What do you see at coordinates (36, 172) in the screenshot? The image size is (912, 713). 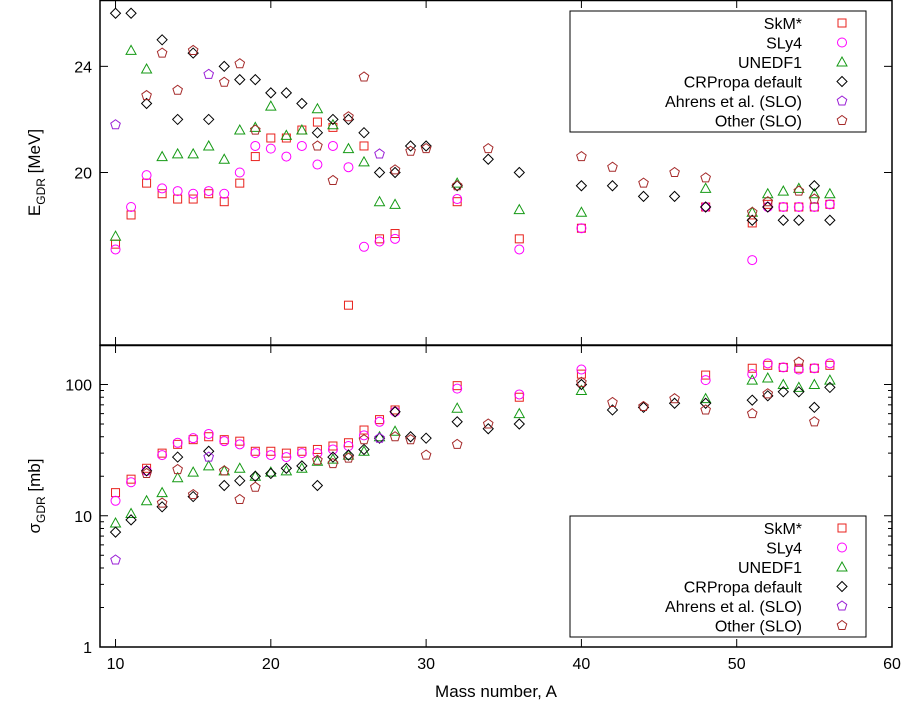 I see `y-axis-label: EGDR [MeV]` at bounding box center [36, 172].